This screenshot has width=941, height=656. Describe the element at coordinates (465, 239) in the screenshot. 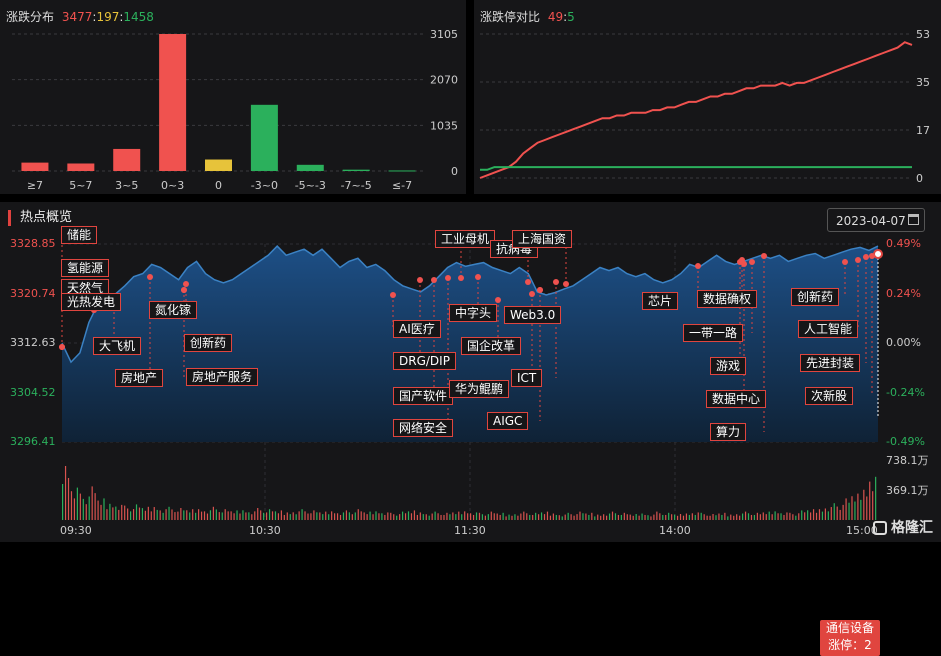

I see `topic-tag: 工业母机` at that location.